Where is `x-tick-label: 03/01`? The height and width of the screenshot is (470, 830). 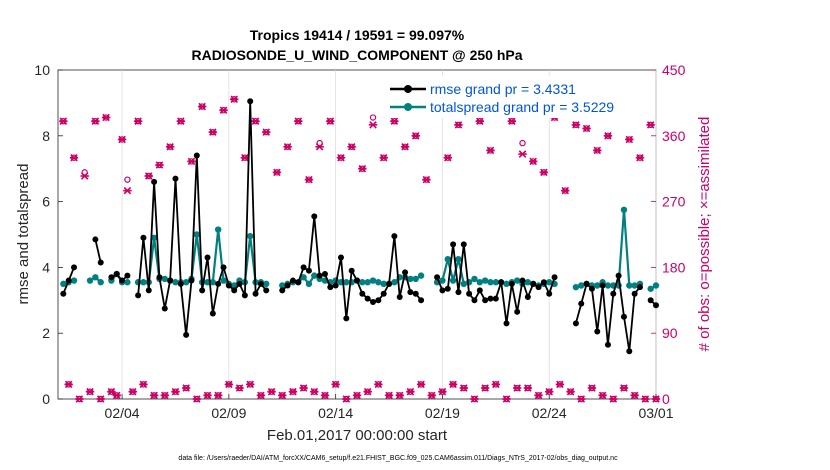
x-tick-label: 03/01 is located at coordinates (655, 413).